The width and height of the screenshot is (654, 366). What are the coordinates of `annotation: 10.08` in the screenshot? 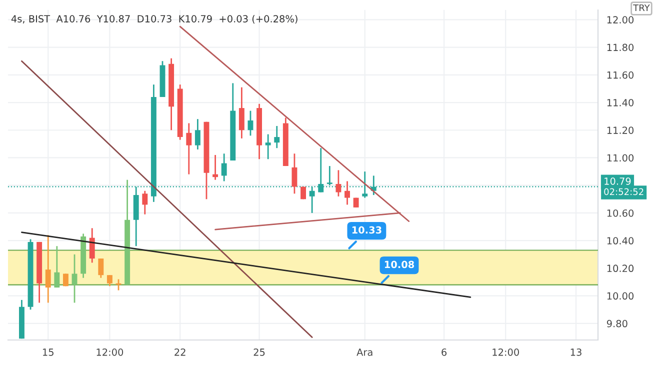 It's located at (399, 264).